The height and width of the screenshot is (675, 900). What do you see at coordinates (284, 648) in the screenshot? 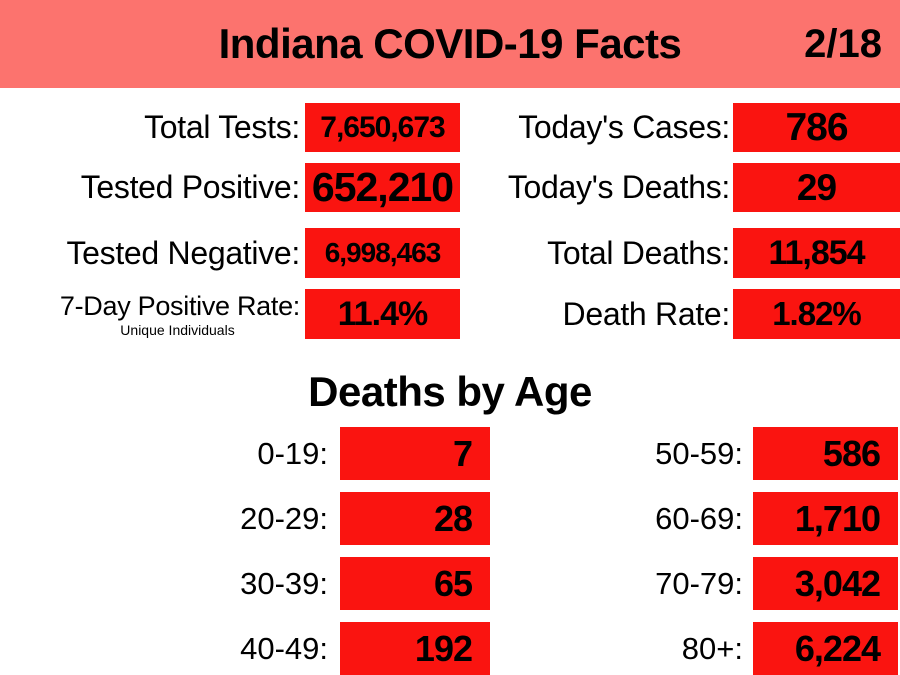
I see `age-label: 40-49:` at bounding box center [284, 648].